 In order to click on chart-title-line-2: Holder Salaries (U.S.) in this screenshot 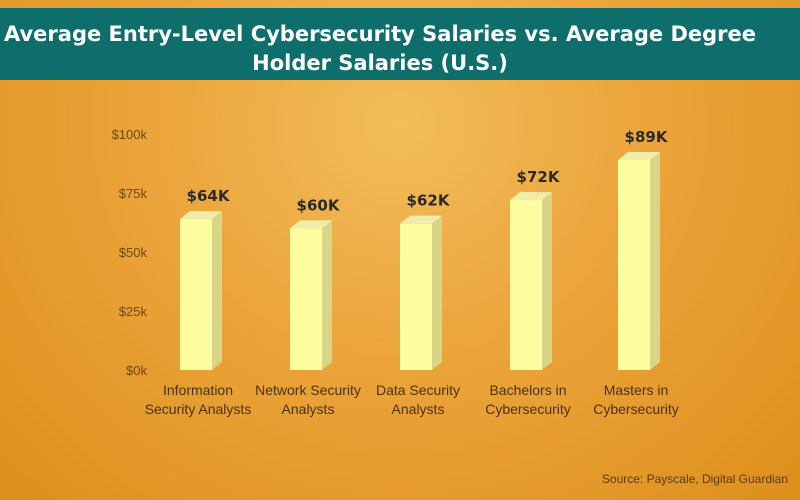, I will do `click(380, 63)`.